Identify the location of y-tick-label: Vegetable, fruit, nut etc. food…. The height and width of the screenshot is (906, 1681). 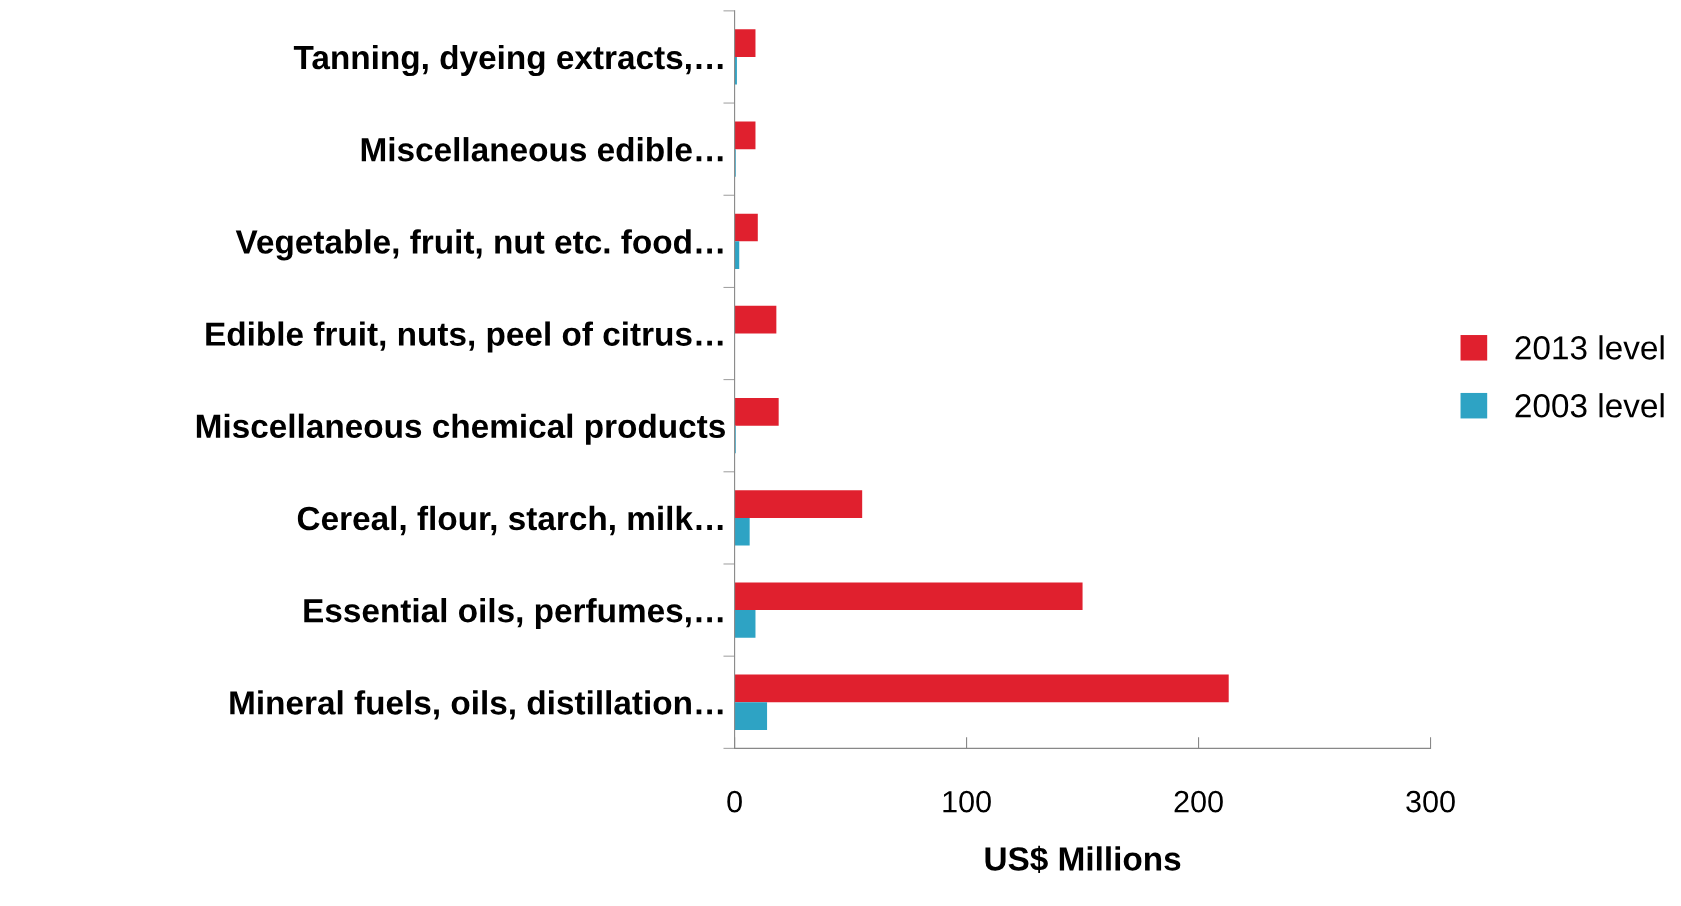
(479, 245).